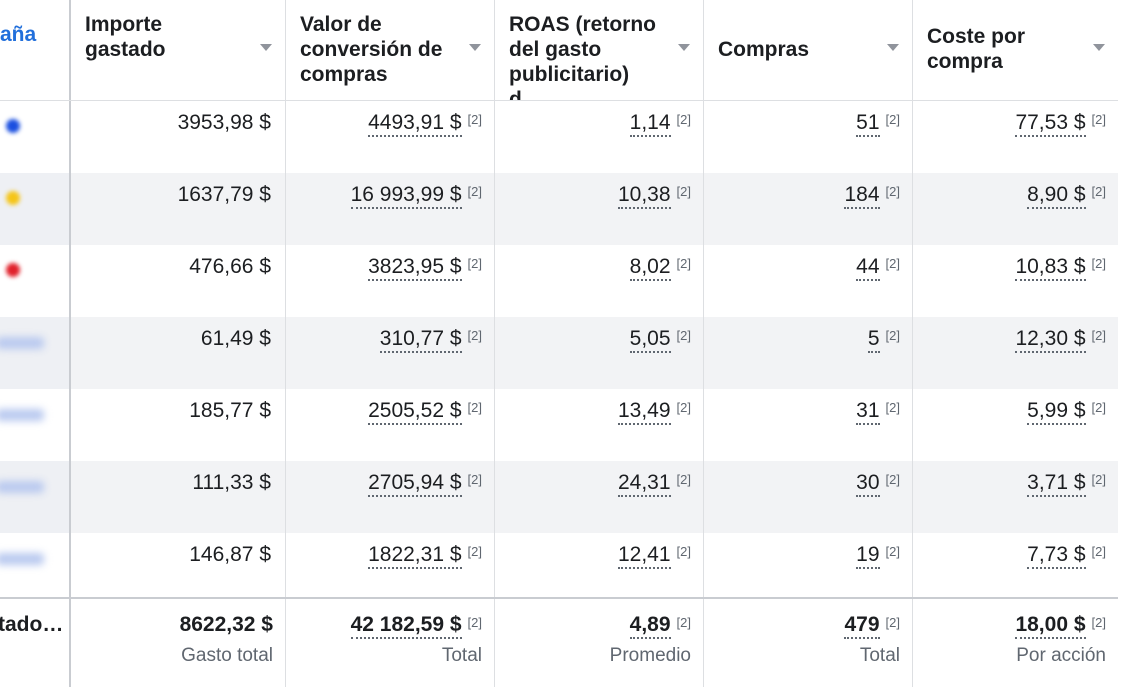  What do you see at coordinates (644, 196) in the screenshot?
I see `roas-cell-value: 10,38` at bounding box center [644, 196].